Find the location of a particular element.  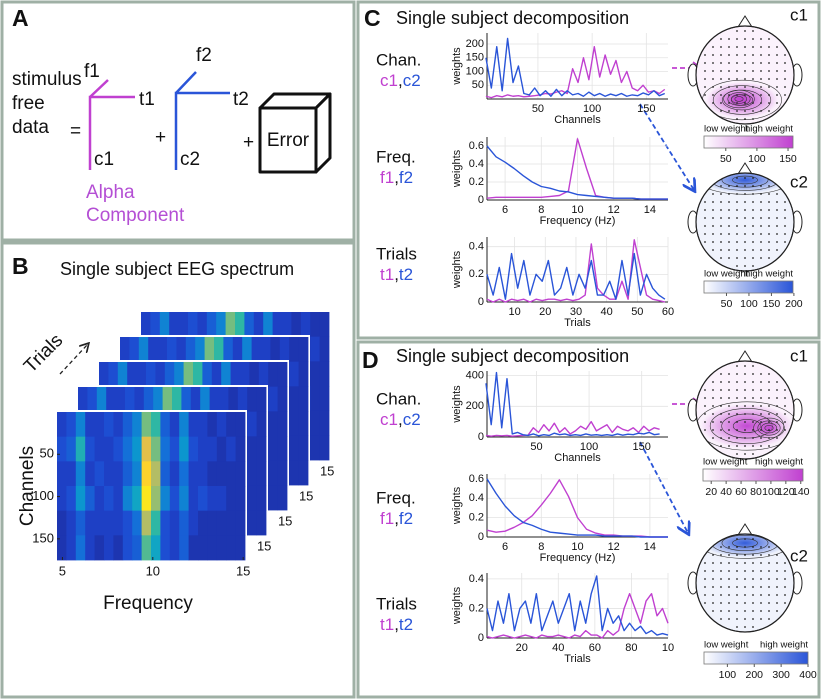

x-tick-label: 20 is located at coordinates (522, 648).